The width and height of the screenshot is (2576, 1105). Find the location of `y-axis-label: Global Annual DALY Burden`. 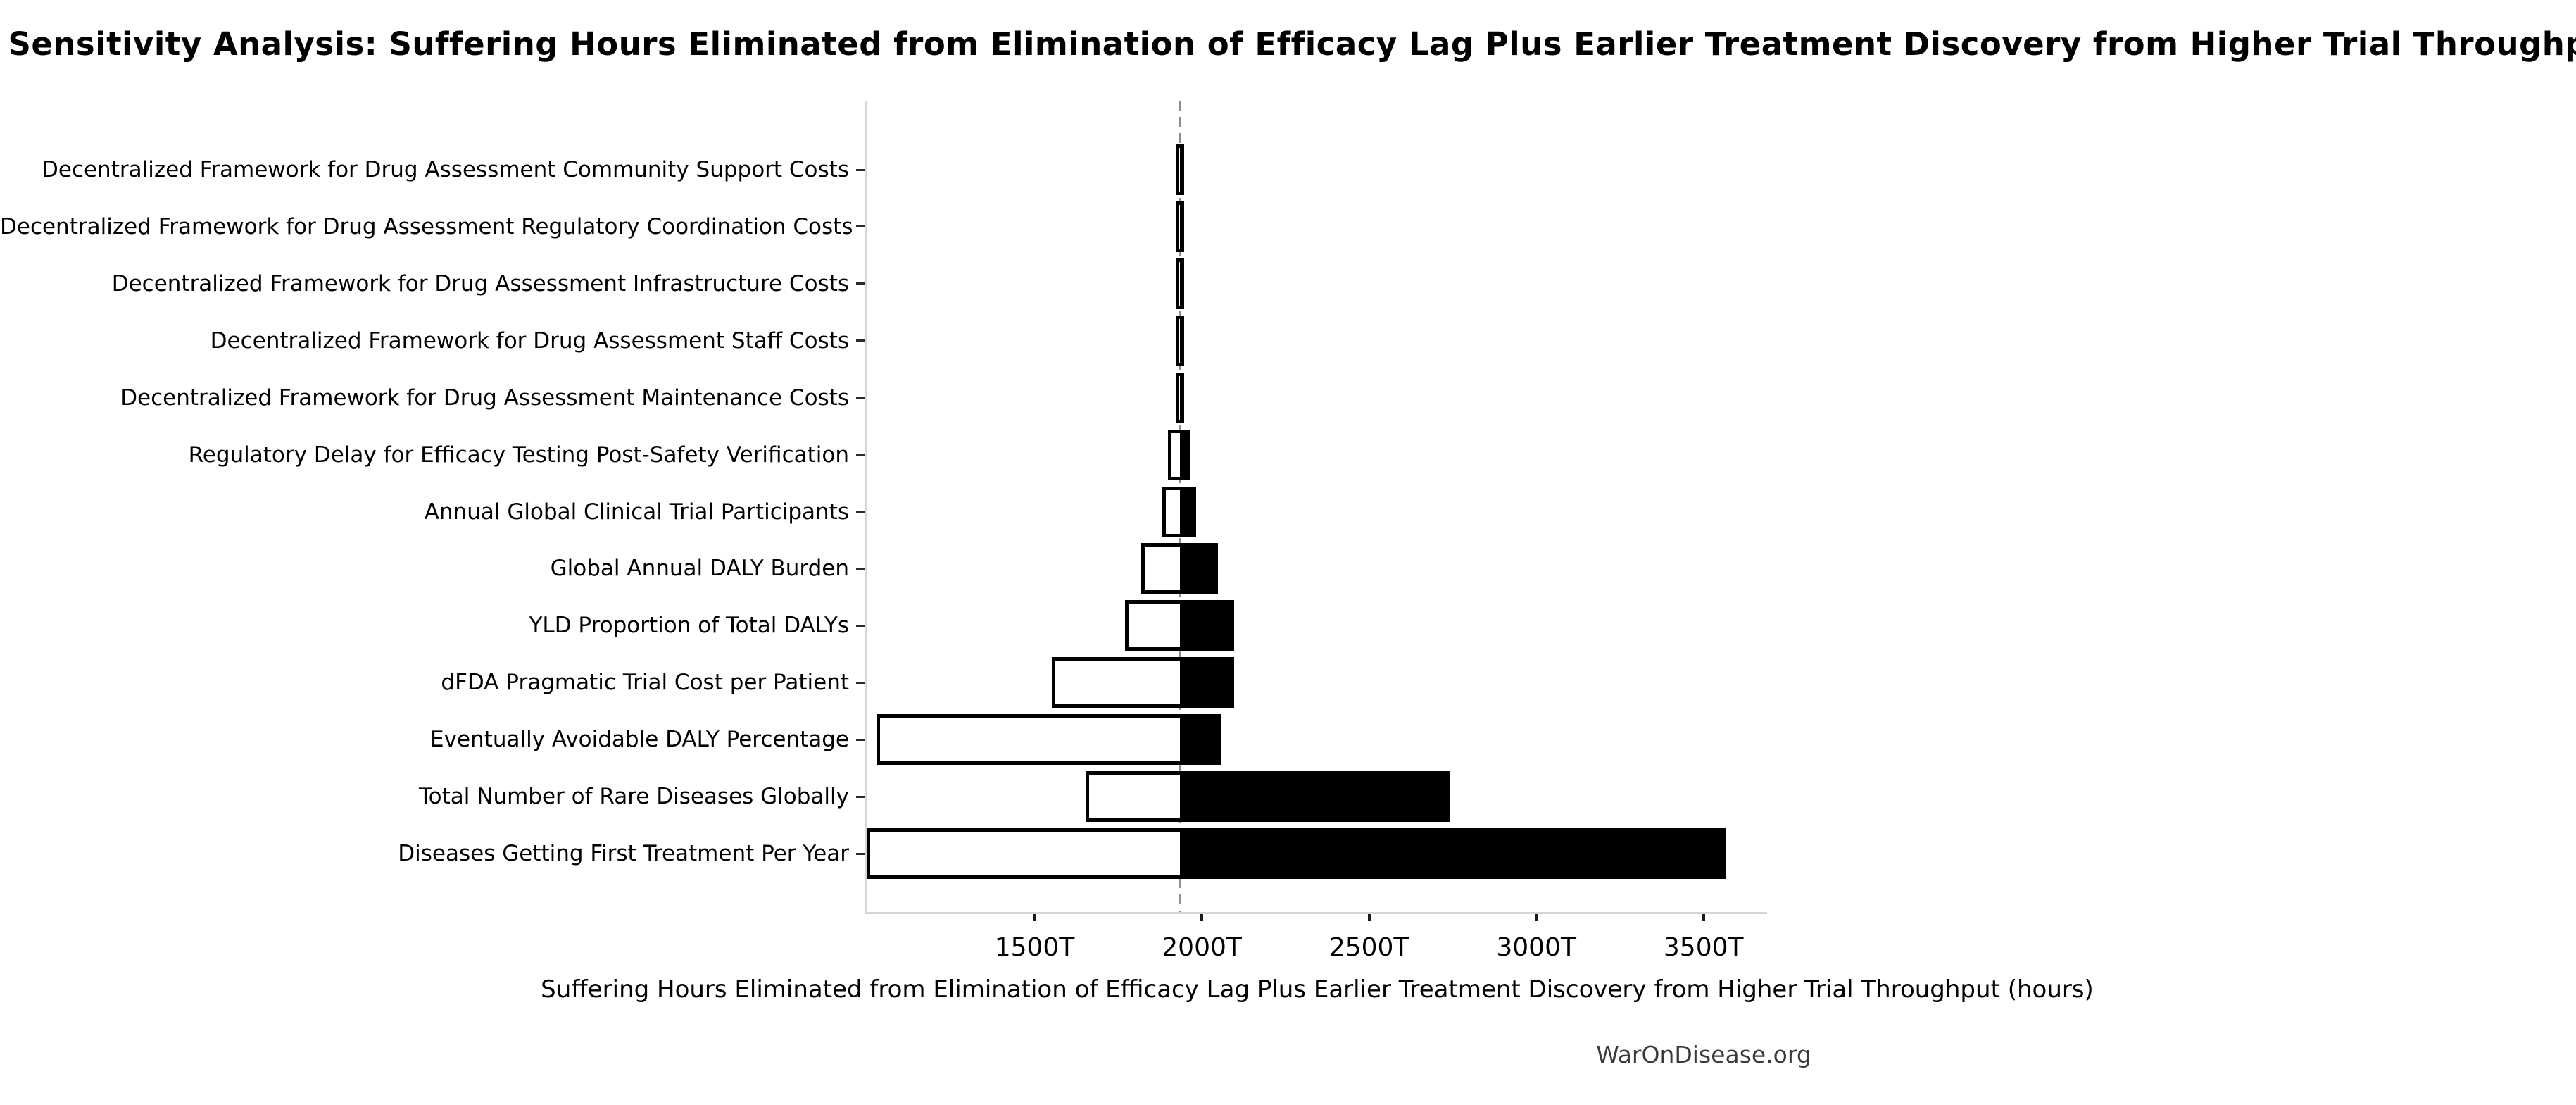

y-axis-label: Global Annual DALY Burden is located at coordinates (700, 569).